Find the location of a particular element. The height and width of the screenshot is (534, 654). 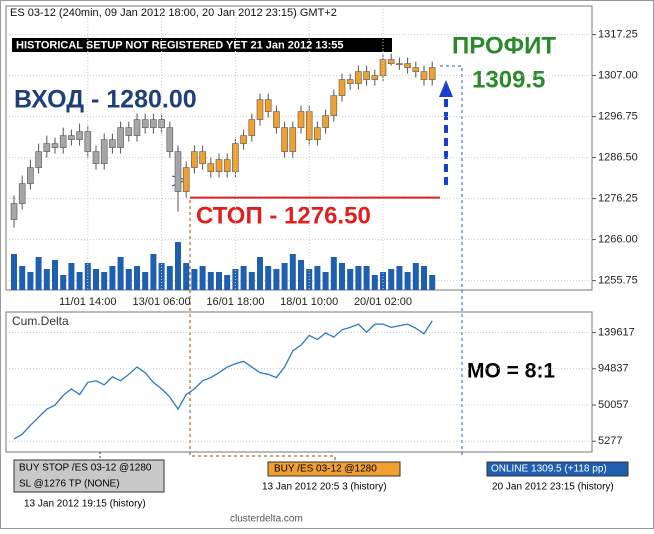

x-tick-label: 13/01 06:00 is located at coordinates (162, 302).